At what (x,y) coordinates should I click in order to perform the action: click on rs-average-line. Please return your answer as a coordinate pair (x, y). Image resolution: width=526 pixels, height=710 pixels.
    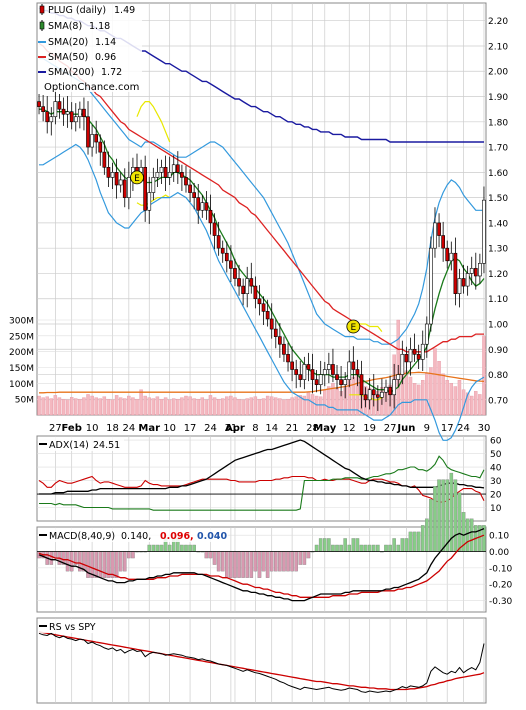
    Looking at the image, I should click on (261, 661).